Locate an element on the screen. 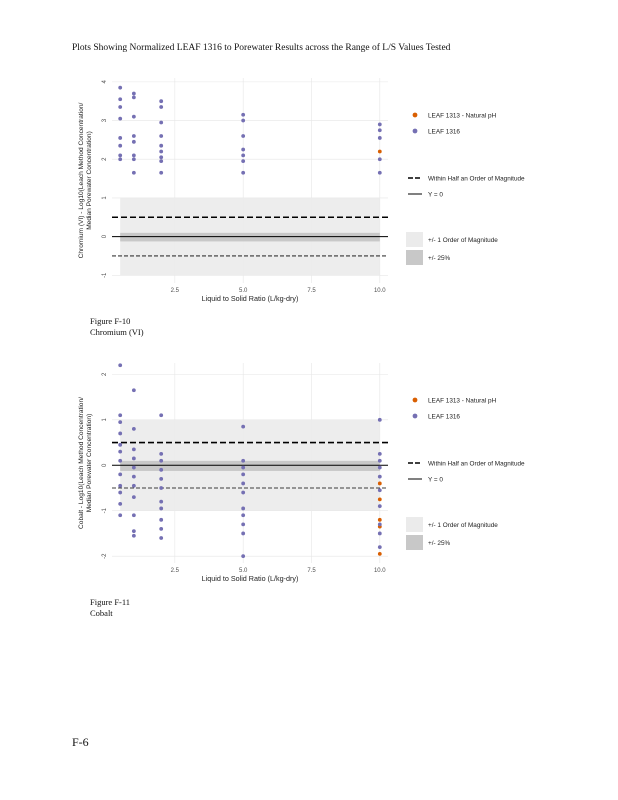 Image resolution: width=618 pixels, height=800 pixels. legend-pct25-swatch is located at coordinates (414, 257).